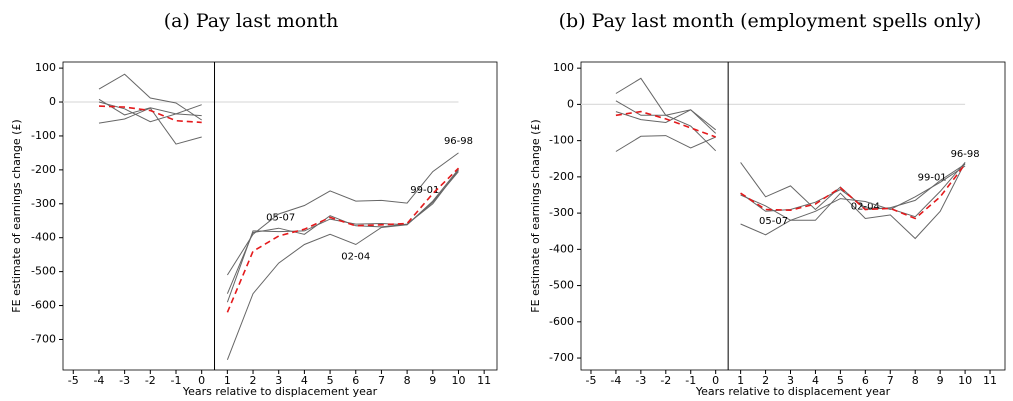 Image resolution: width=1013 pixels, height=401 pixels. I want to click on chart-title: (a) Pay last month, so click(251, 21).